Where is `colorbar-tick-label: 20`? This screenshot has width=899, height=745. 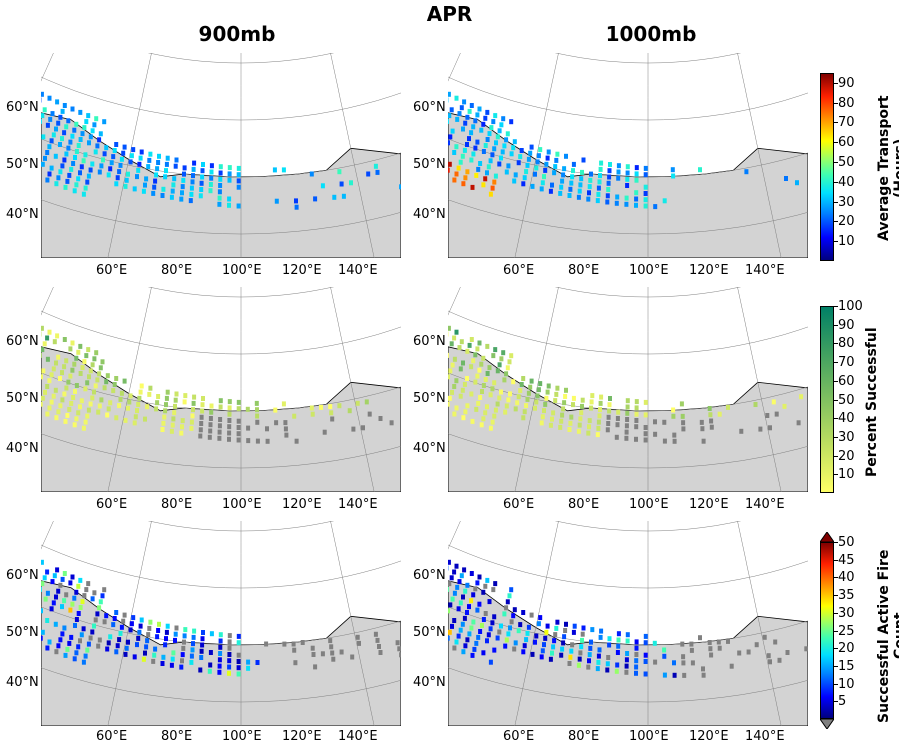
colorbar-tick-label: 20 is located at coordinates (846, 649).